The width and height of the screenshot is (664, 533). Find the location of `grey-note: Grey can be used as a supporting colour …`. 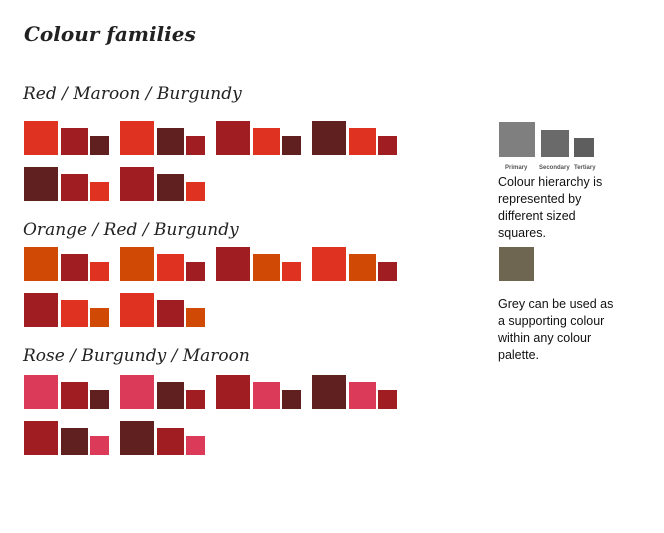

grey-note: Grey can be used as a supporting colour … is located at coordinates (556, 329).